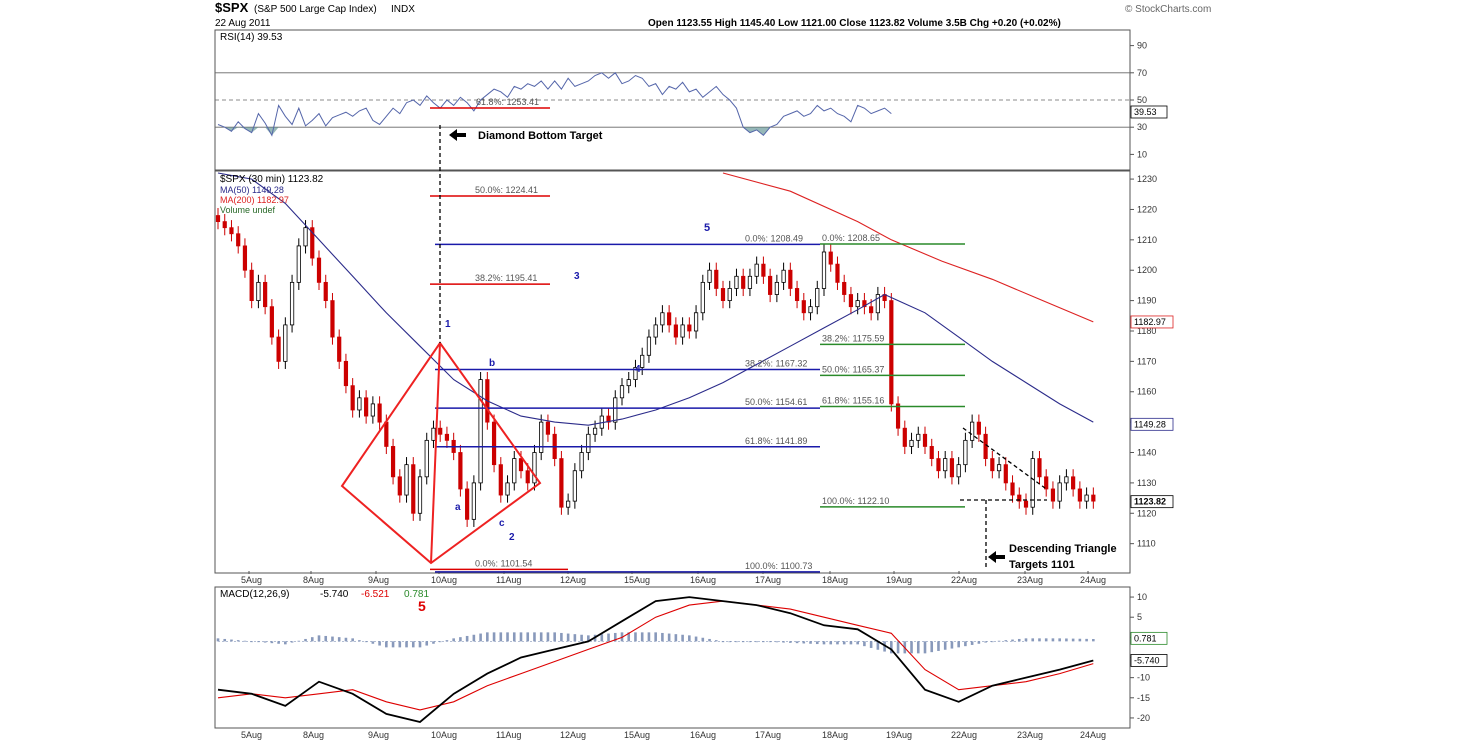 The image size is (1475, 744). What do you see at coordinates (313, 735) in the screenshot?
I see `macd-x-tick-label: 8Aug` at bounding box center [313, 735].